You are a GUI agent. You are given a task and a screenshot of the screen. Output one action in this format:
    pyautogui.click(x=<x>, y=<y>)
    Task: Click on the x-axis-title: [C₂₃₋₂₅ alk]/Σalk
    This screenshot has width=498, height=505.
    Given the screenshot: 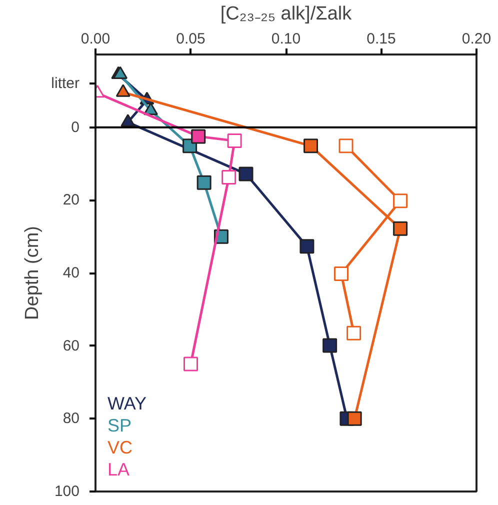 What is the action you would take?
    pyautogui.click(x=286, y=14)
    